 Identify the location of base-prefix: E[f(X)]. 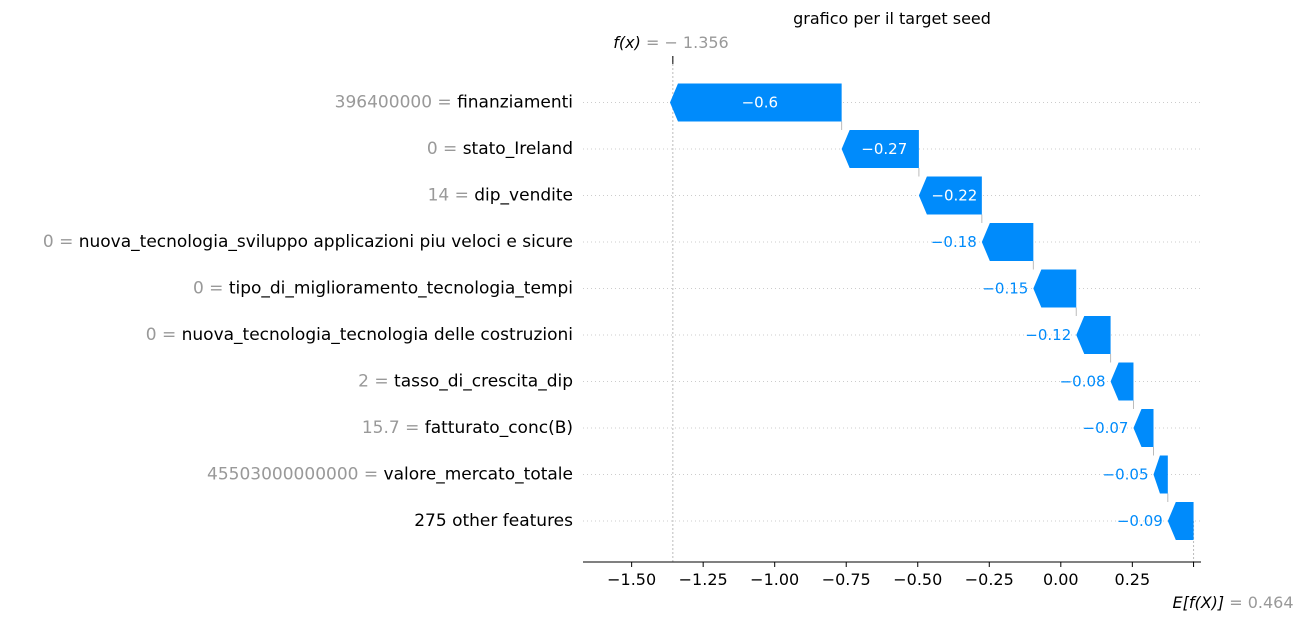
(1198, 602).